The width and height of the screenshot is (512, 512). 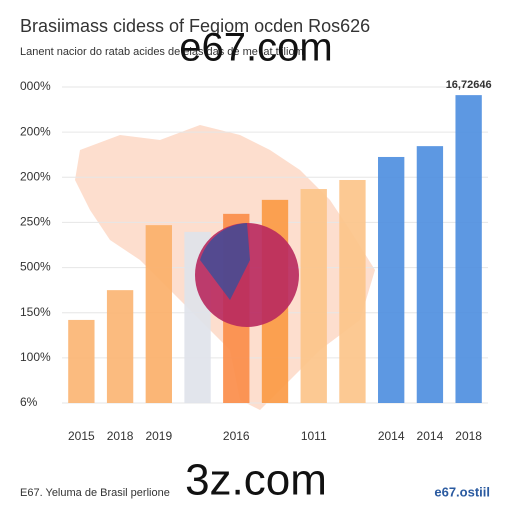 I want to click on y-tick-label: 6%, so click(x=29, y=402).